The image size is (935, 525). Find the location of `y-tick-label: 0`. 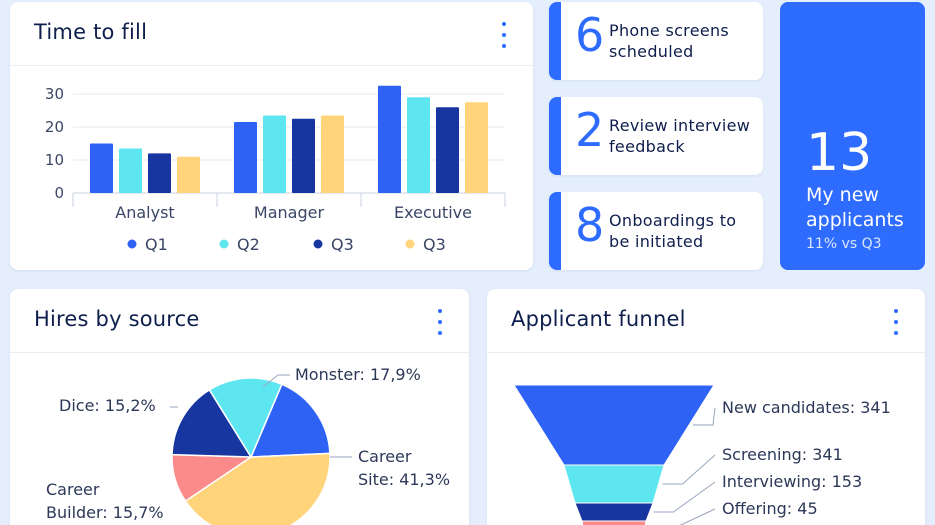

y-tick-label: 0 is located at coordinates (59, 193).